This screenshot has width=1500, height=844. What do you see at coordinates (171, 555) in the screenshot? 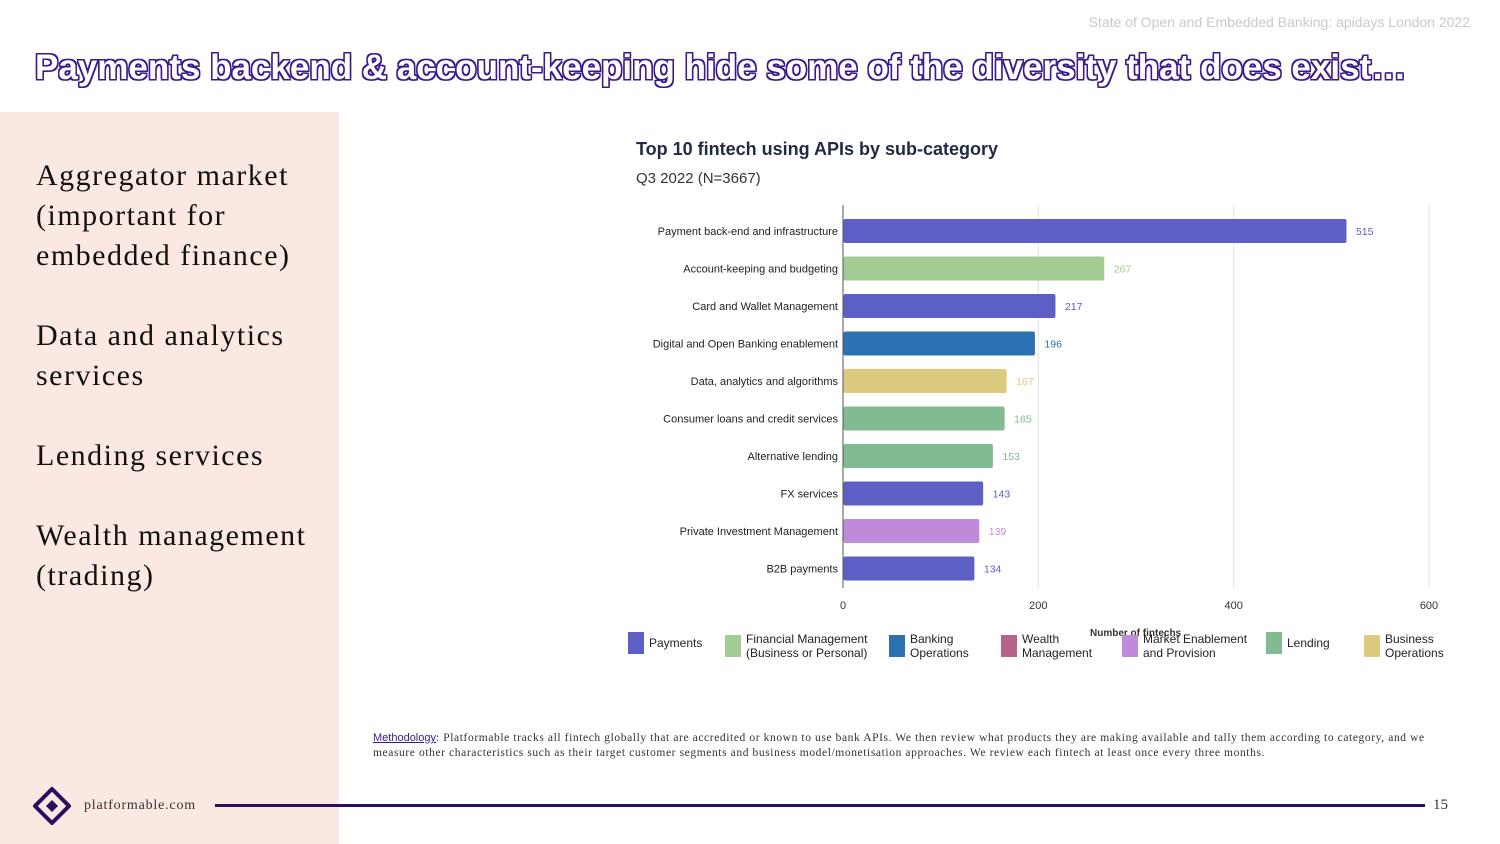
I see `left-list-item: Wealth management (trading)` at bounding box center [171, 555].